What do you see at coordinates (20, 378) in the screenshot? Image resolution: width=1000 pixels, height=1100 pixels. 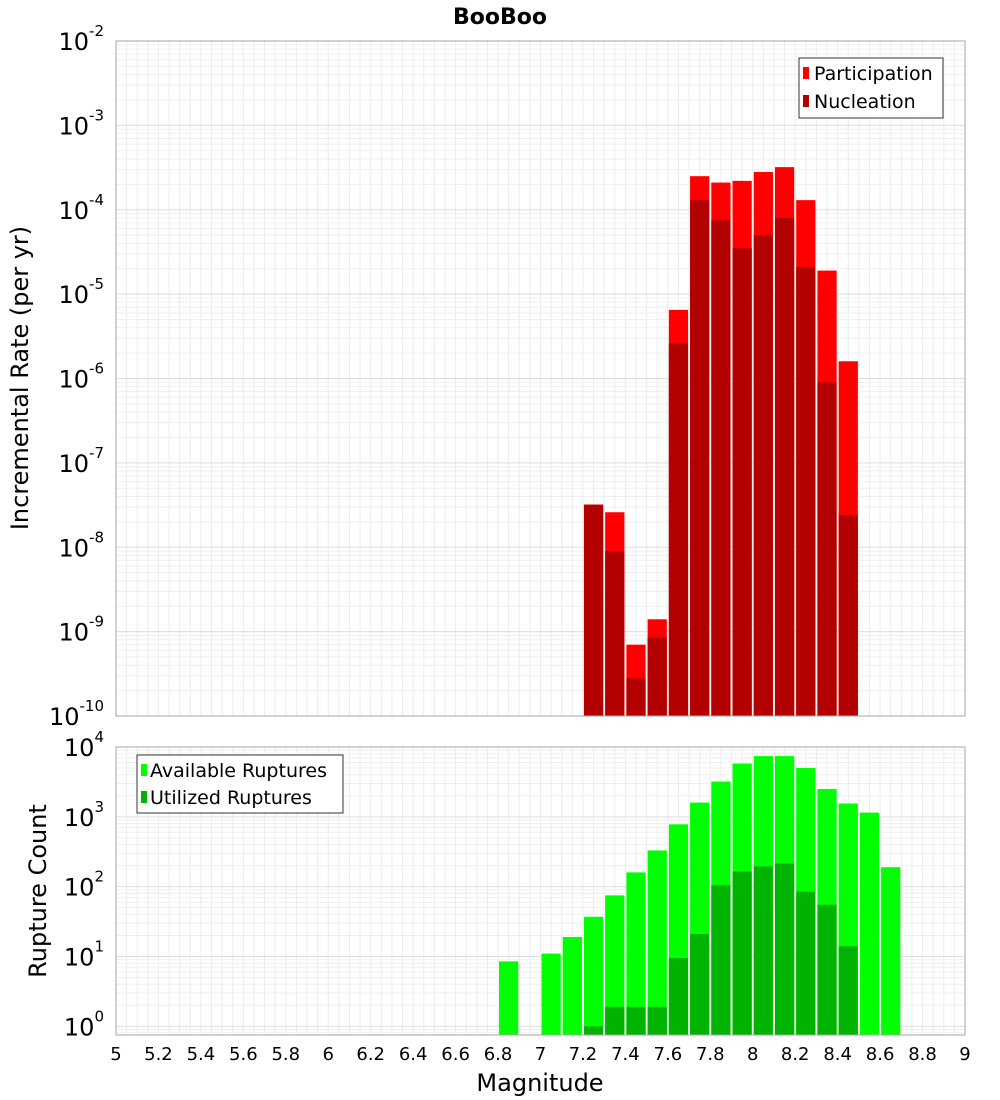 I see `top-y-axis-label: Incremental Rate (per yr)` at bounding box center [20, 378].